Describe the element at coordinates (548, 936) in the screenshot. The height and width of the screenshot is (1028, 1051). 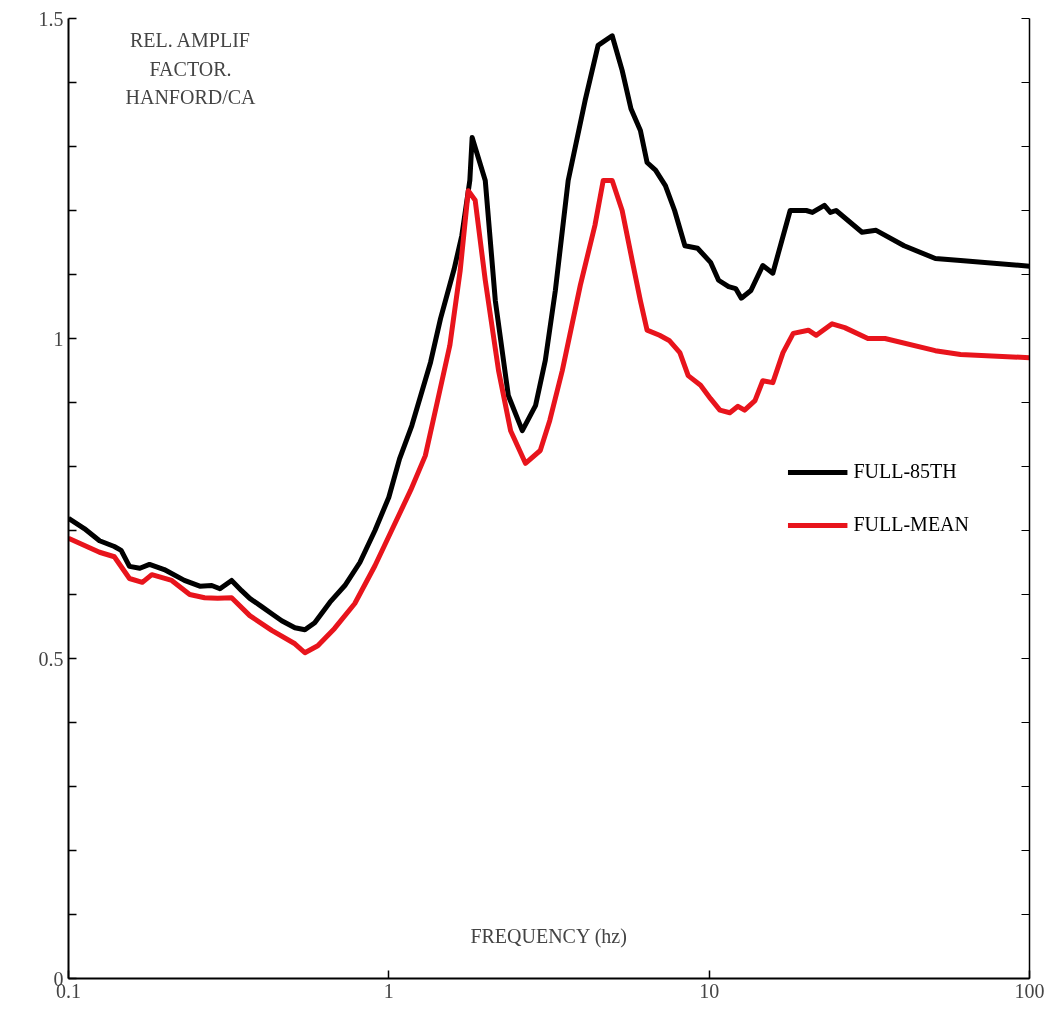
I see `x-axis-title: FREQUENCY (hz)` at that location.